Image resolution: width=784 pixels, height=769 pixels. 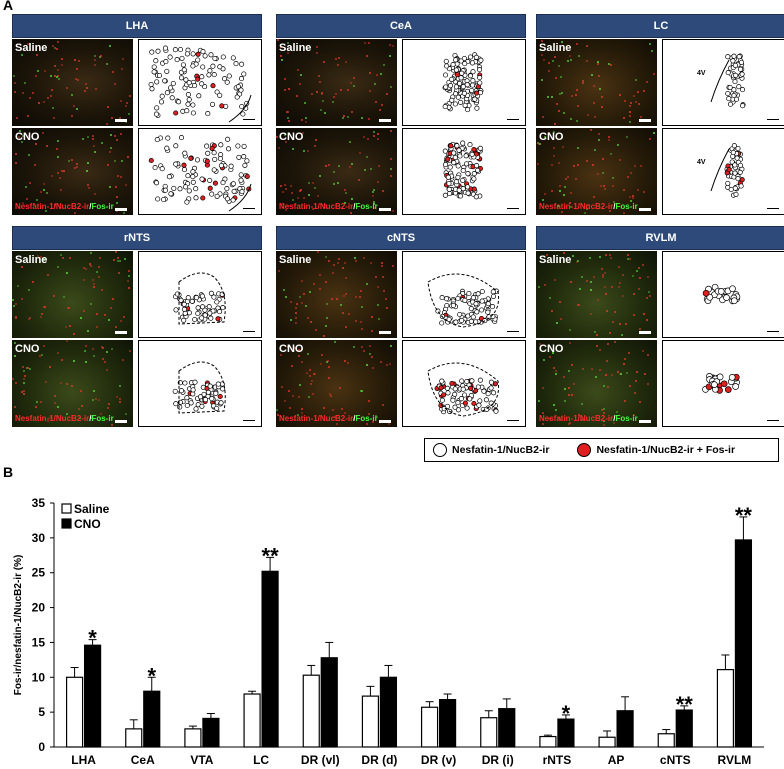 What do you see at coordinates (202, 387) in the screenshot?
I see `anatomical-outline` at bounding box center [202, 387].